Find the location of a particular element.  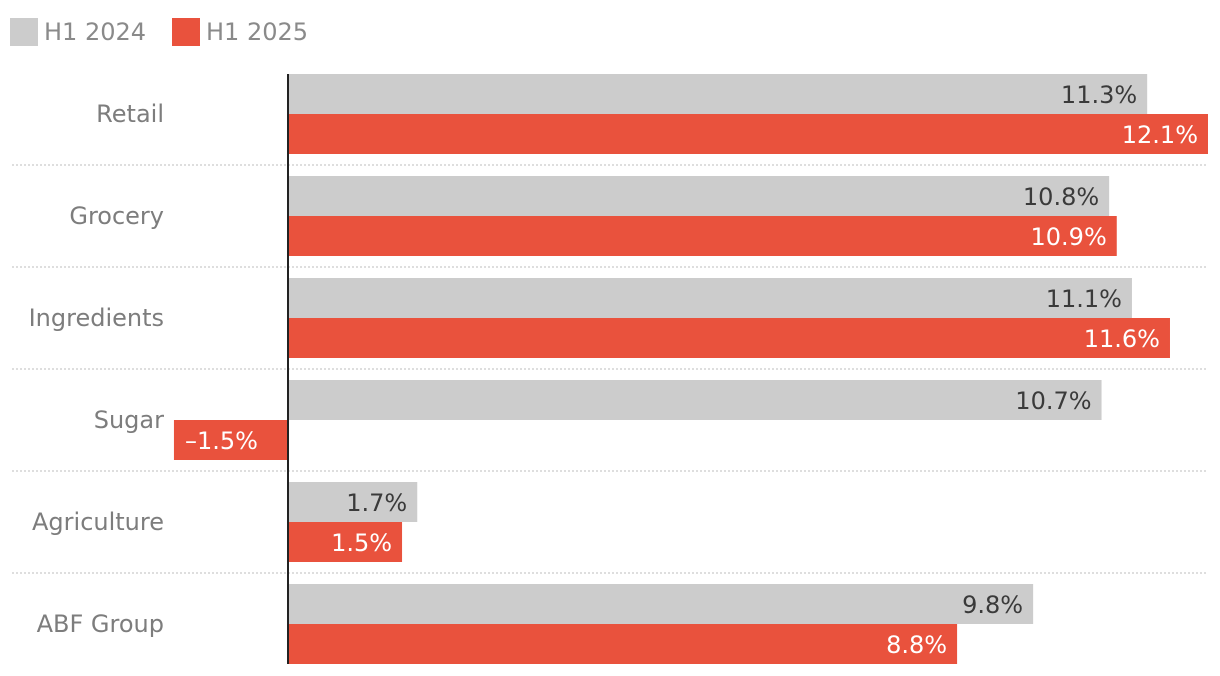

value-label-h1-2025-grocery: 10.9% is located at coordinates (1069, 237).